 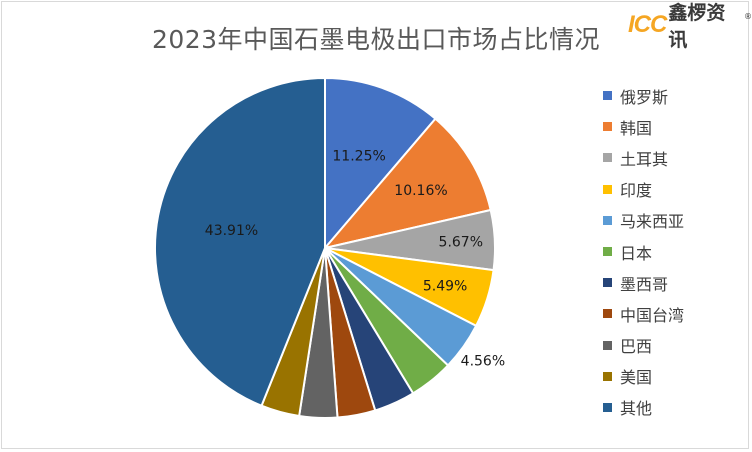 What do you see at coordinates (636, 128) in the screenshot?
I see `legend-label: 韩国` at bounding box center [636, 128].